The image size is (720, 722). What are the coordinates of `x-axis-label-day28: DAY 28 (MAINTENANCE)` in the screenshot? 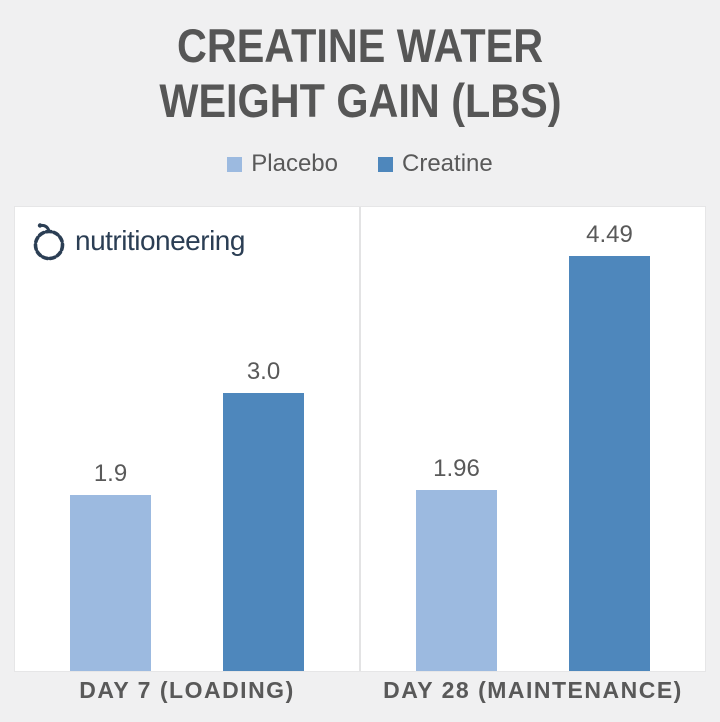 It's located at (533, 690).